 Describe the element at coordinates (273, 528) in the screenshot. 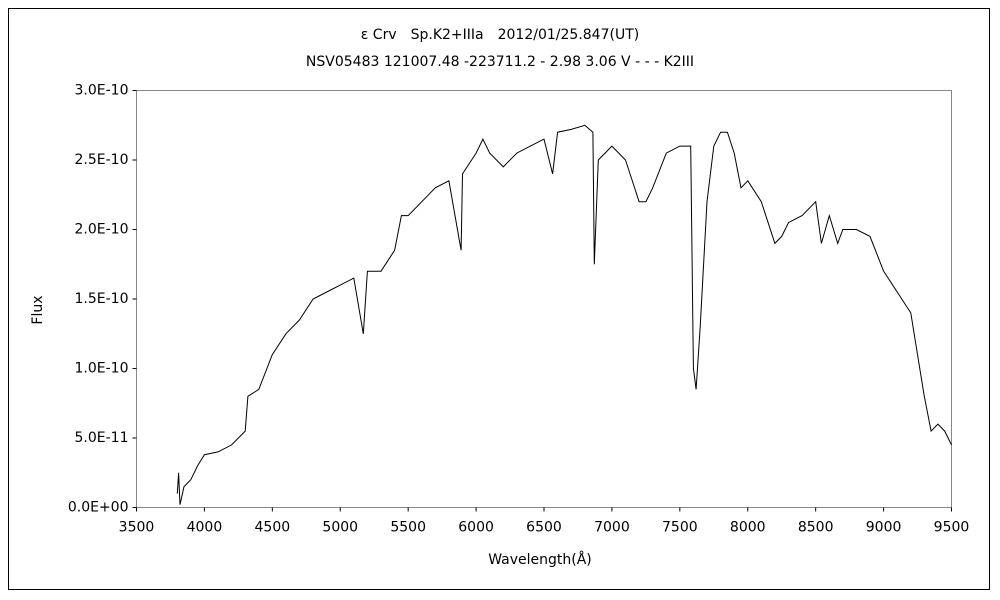

I see `x-tick-label: 4500` at that location.